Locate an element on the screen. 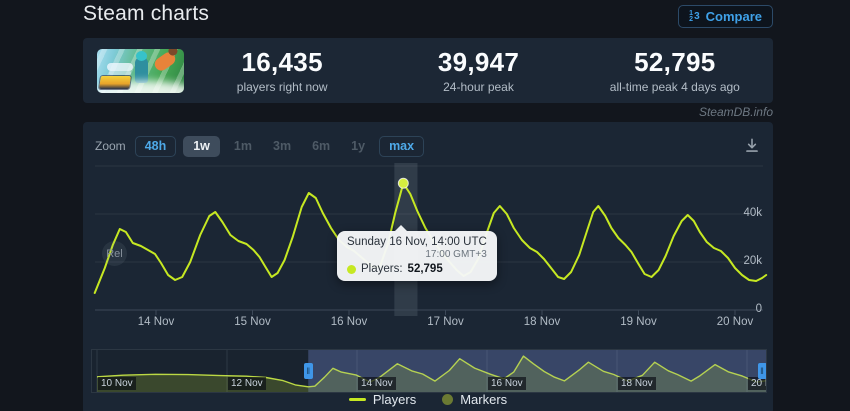 The image size is (850, 411). navigator-handle-left: ‖ is located at coordinates (308, 371).